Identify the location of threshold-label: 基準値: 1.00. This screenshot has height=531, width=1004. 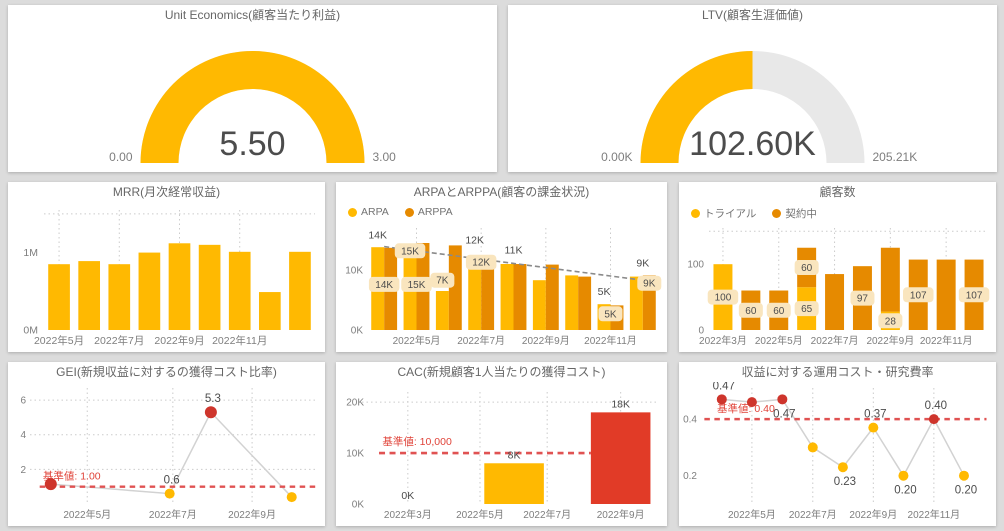
(72, 476).